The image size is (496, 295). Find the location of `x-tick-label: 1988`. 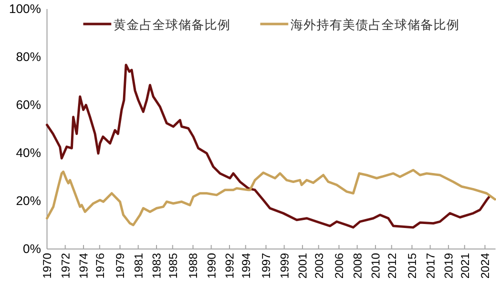

x-tick-label: 1988 is located at coordinates (194, 266).